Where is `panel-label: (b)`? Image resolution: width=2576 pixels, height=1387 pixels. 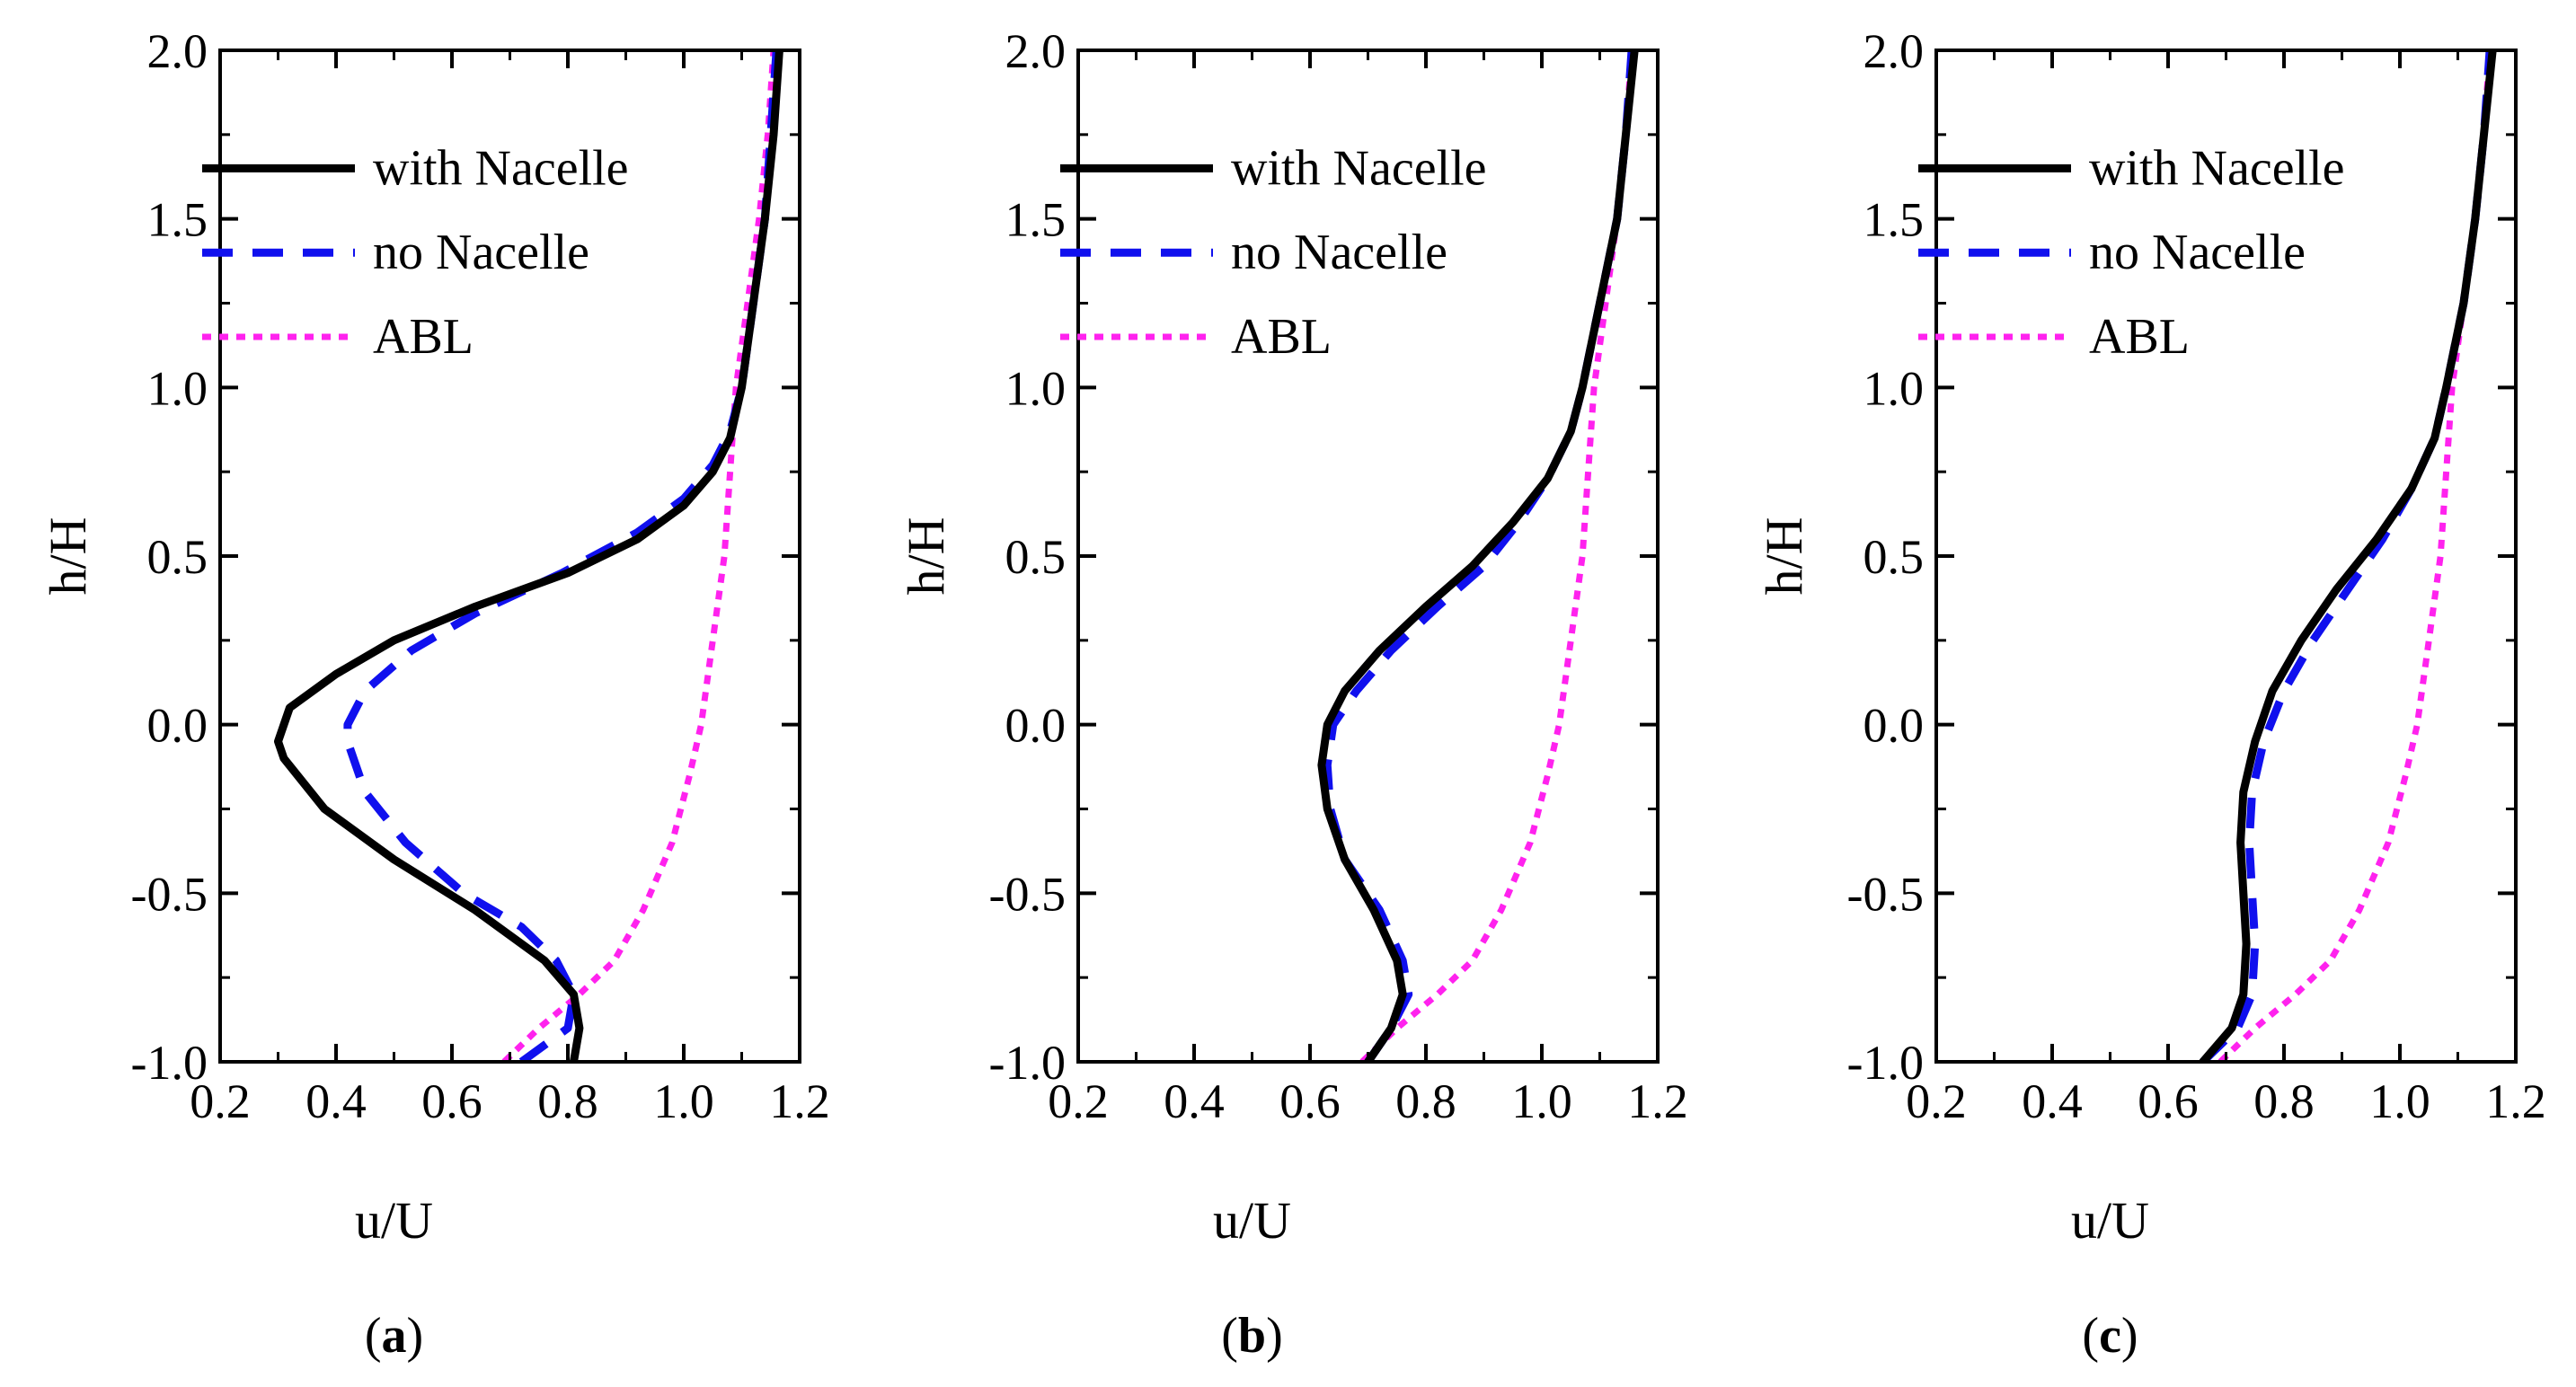 panel-label: (b) is located at coordinates (1251, 1336).